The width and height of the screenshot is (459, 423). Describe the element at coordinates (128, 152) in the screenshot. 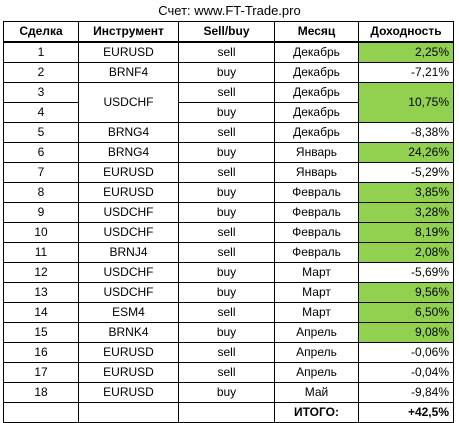

I see `instrument-cell: BRNG4` at that location.